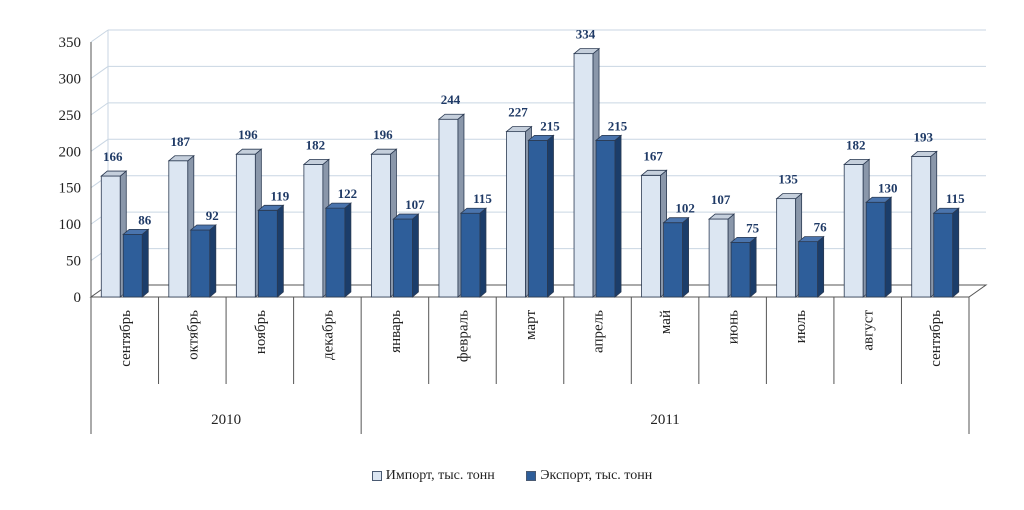  I want to click on data-label-import: 135, so click(788, 179).